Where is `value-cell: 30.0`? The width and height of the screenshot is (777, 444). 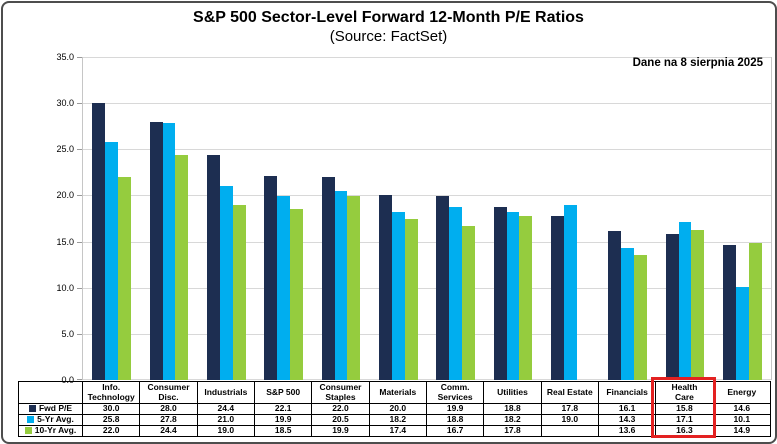 value-cell: 30.0 is located at coordinates (111, 409).